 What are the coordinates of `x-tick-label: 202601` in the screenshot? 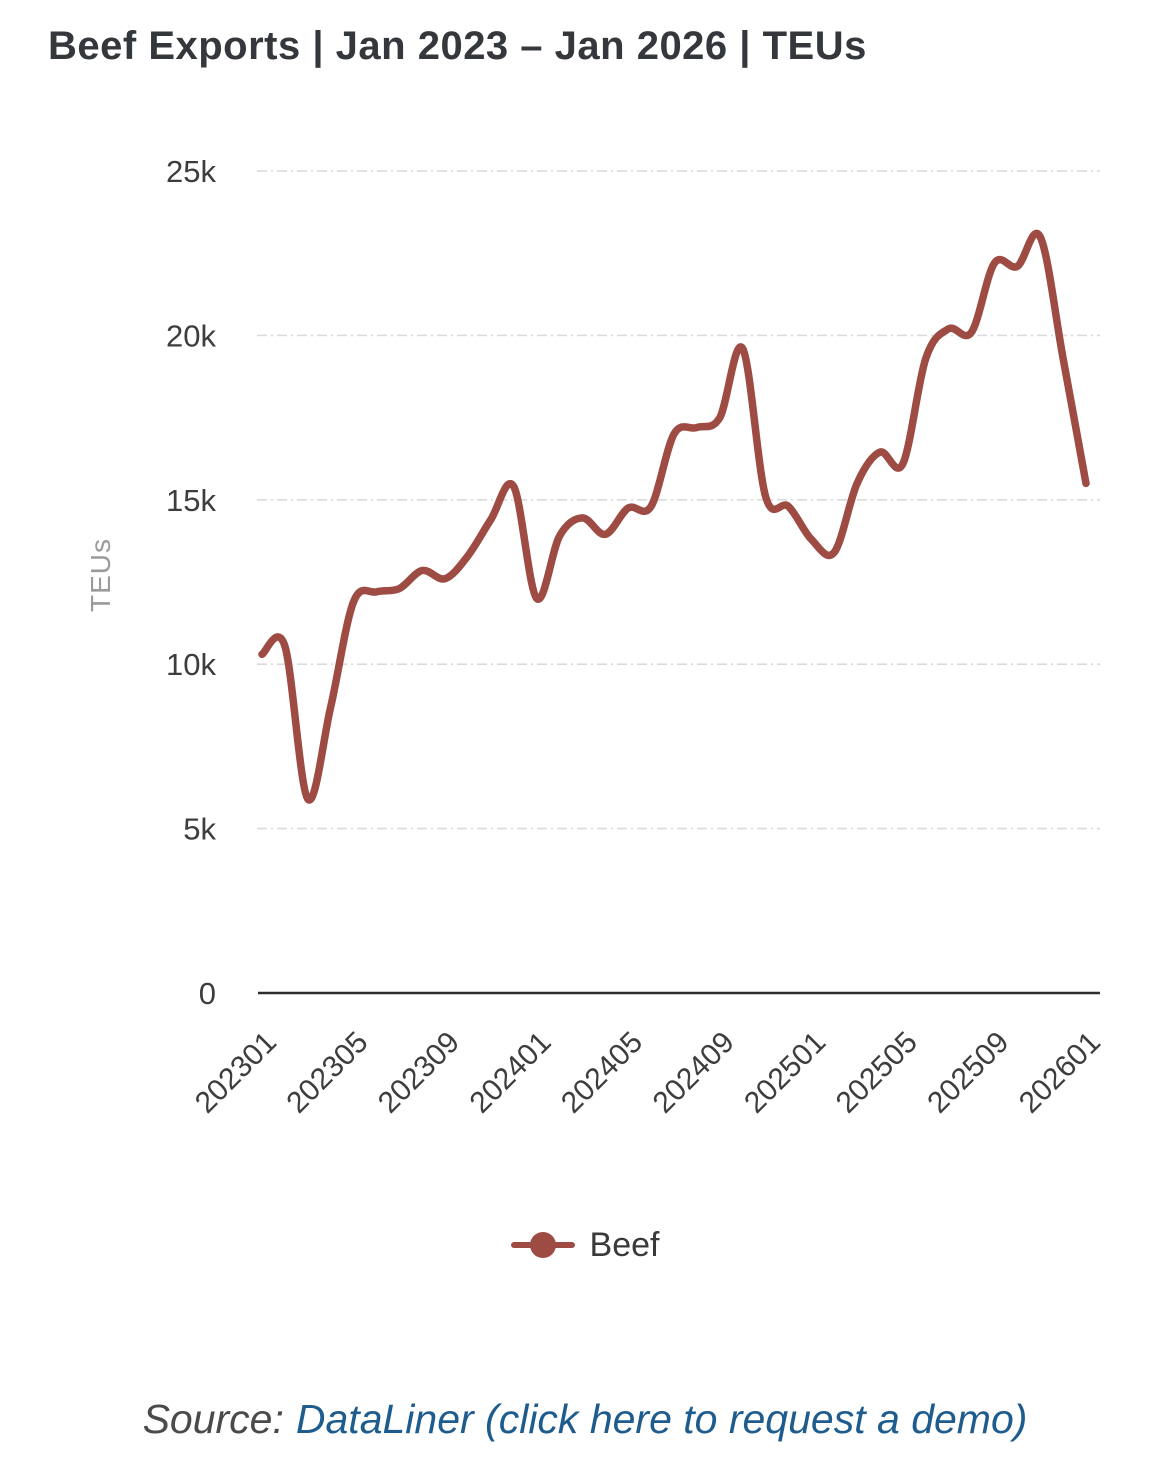 It's located at (1060, 1073).